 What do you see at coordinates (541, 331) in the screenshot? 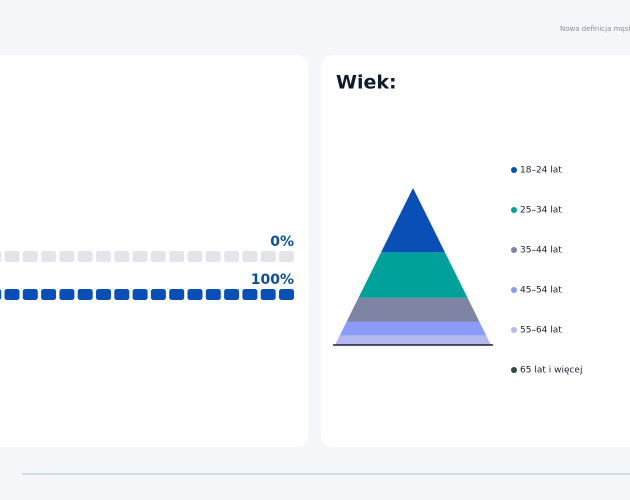
I see `legend-label: 55–64 lat` at bounding box center [541, 331].